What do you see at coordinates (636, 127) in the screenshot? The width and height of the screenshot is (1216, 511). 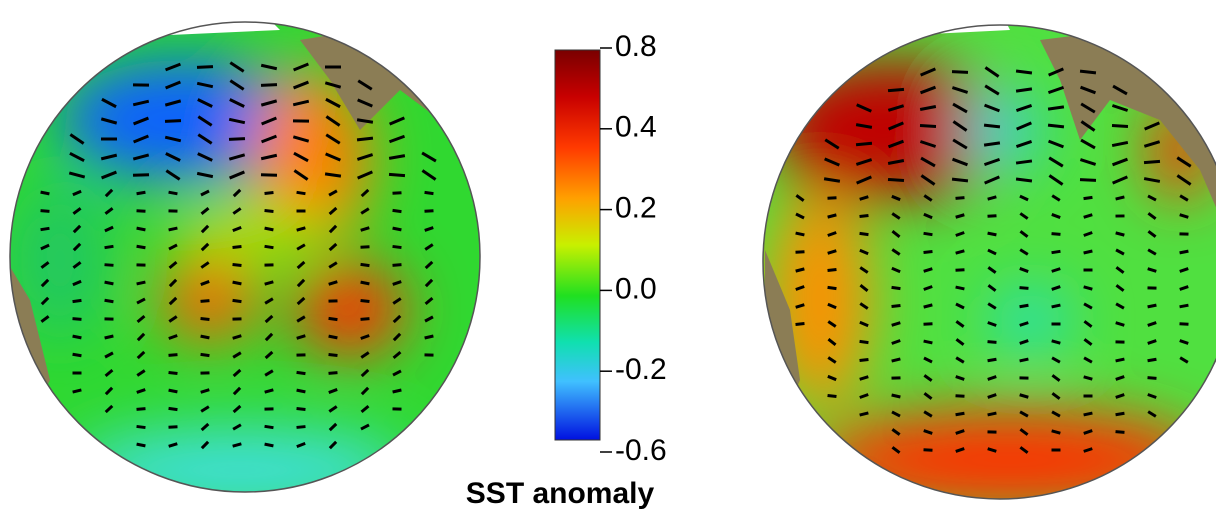 I see `colorbar-tick-label: 0.4` at bounding box center [636, 127].